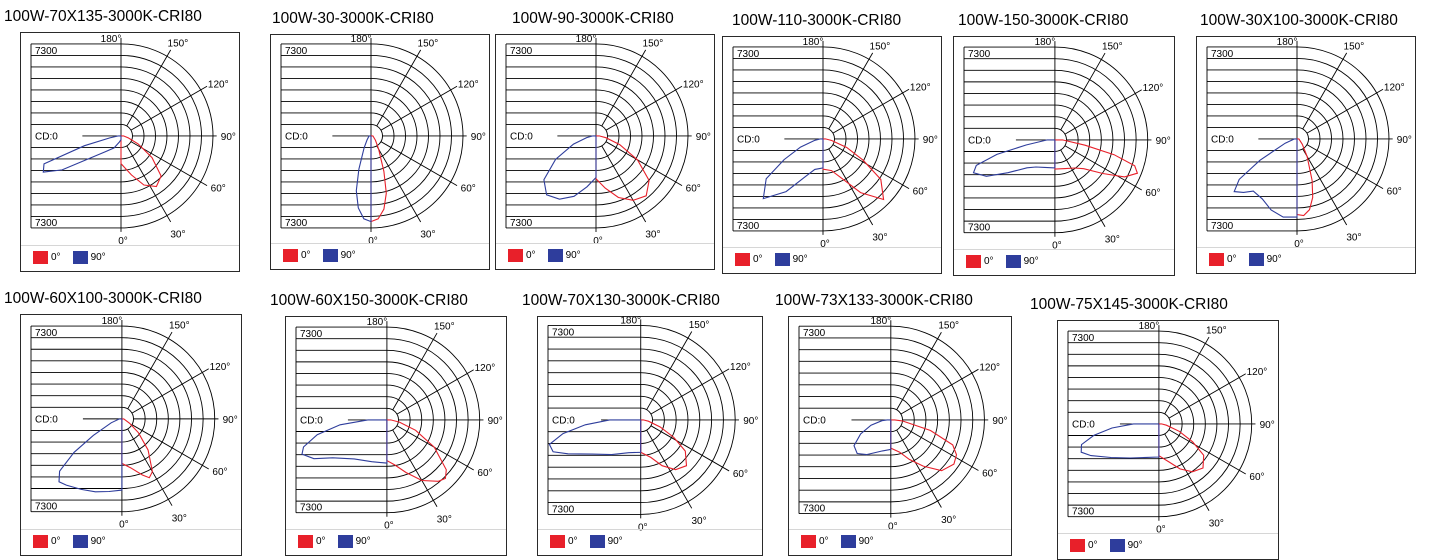 Image resolution: width=1440 pixels, height=560 pixels. I want to click on chart-title: 100W-30-3000K-CRI80, so click(353, 18).